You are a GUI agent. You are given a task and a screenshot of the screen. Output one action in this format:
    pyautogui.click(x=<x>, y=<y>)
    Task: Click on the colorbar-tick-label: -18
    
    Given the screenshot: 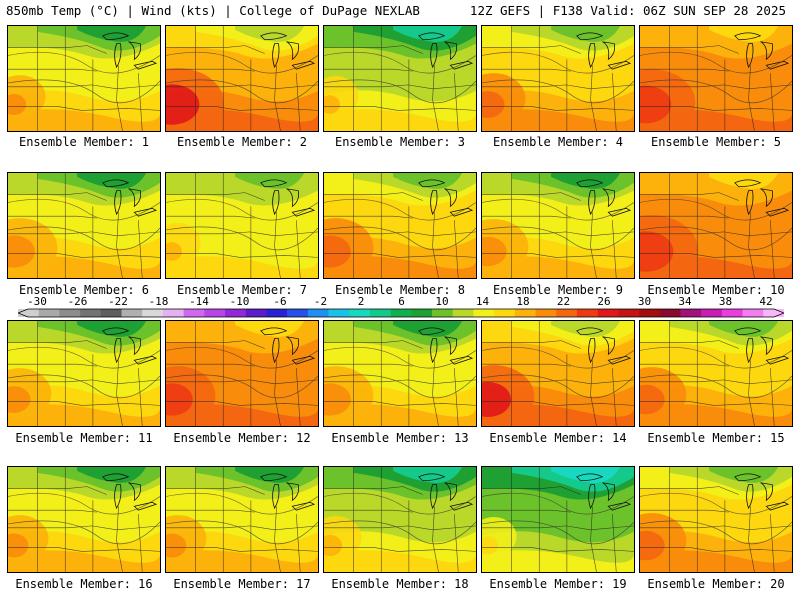 What is the action you would take?
    pyautogui.click(x=158, y=301)
    